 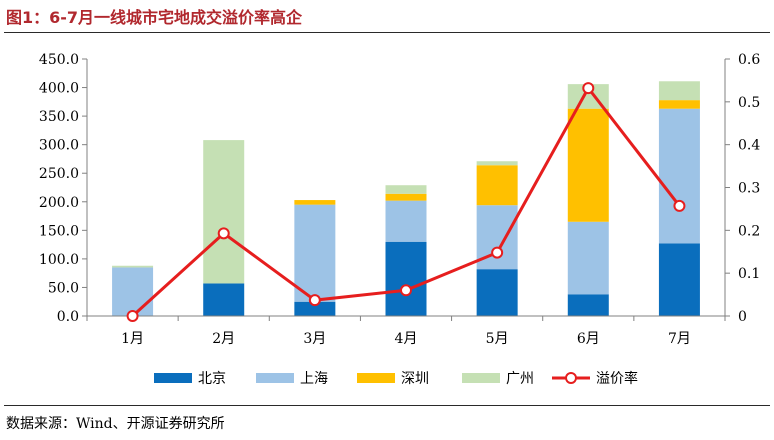 I want to click on source-note: 数据来源：Wind、开源证券研究所, so click(x=115, y=424).